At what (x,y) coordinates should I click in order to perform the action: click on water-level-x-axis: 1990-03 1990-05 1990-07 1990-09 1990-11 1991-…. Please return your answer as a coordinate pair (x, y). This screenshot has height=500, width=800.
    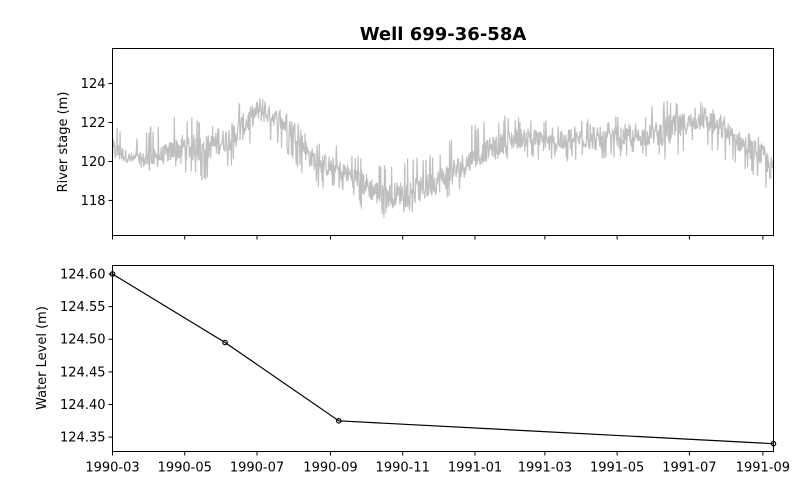
    Looking at the image, I should click on (437, 463).